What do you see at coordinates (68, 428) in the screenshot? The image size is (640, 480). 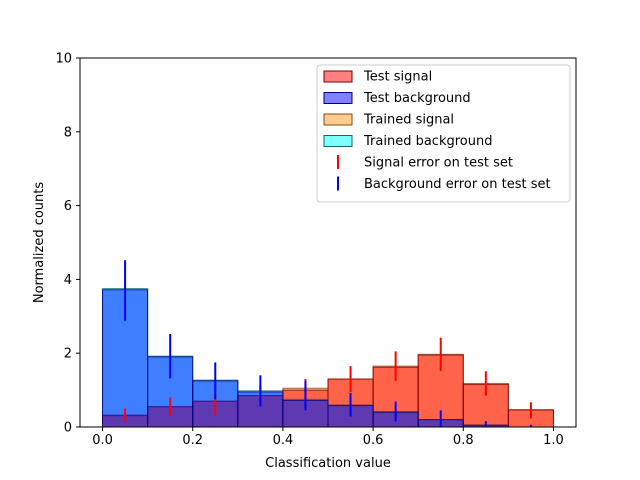 I see `y-tick-label: 0` at bounding box center [68, 428].